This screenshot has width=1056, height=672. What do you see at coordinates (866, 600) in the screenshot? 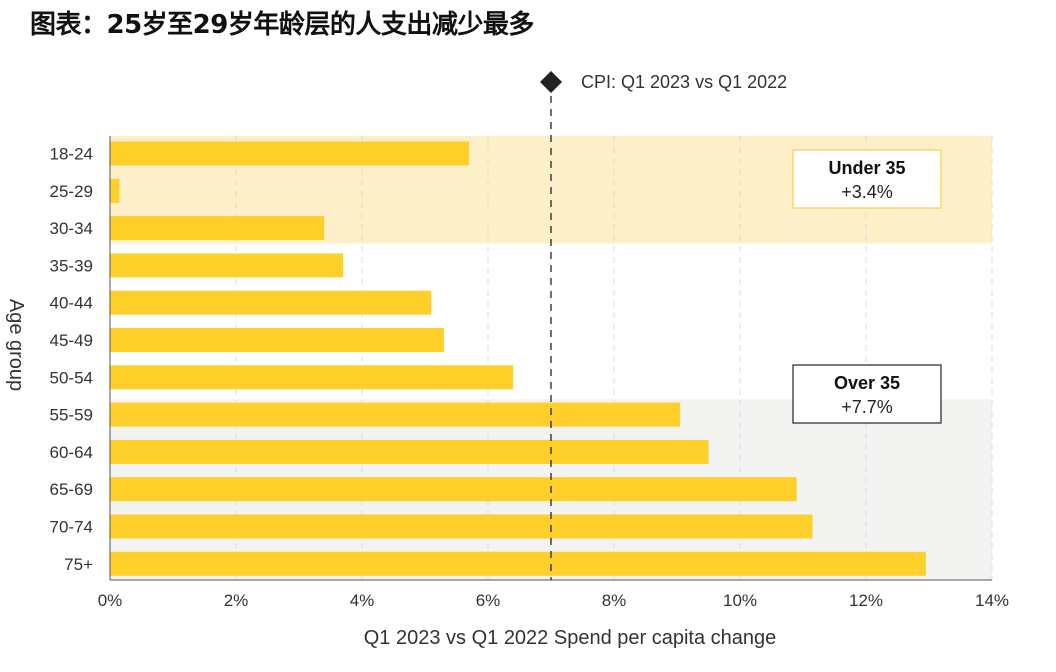
I see `x-tick-label: 12%` at bounding box center [866, 600].